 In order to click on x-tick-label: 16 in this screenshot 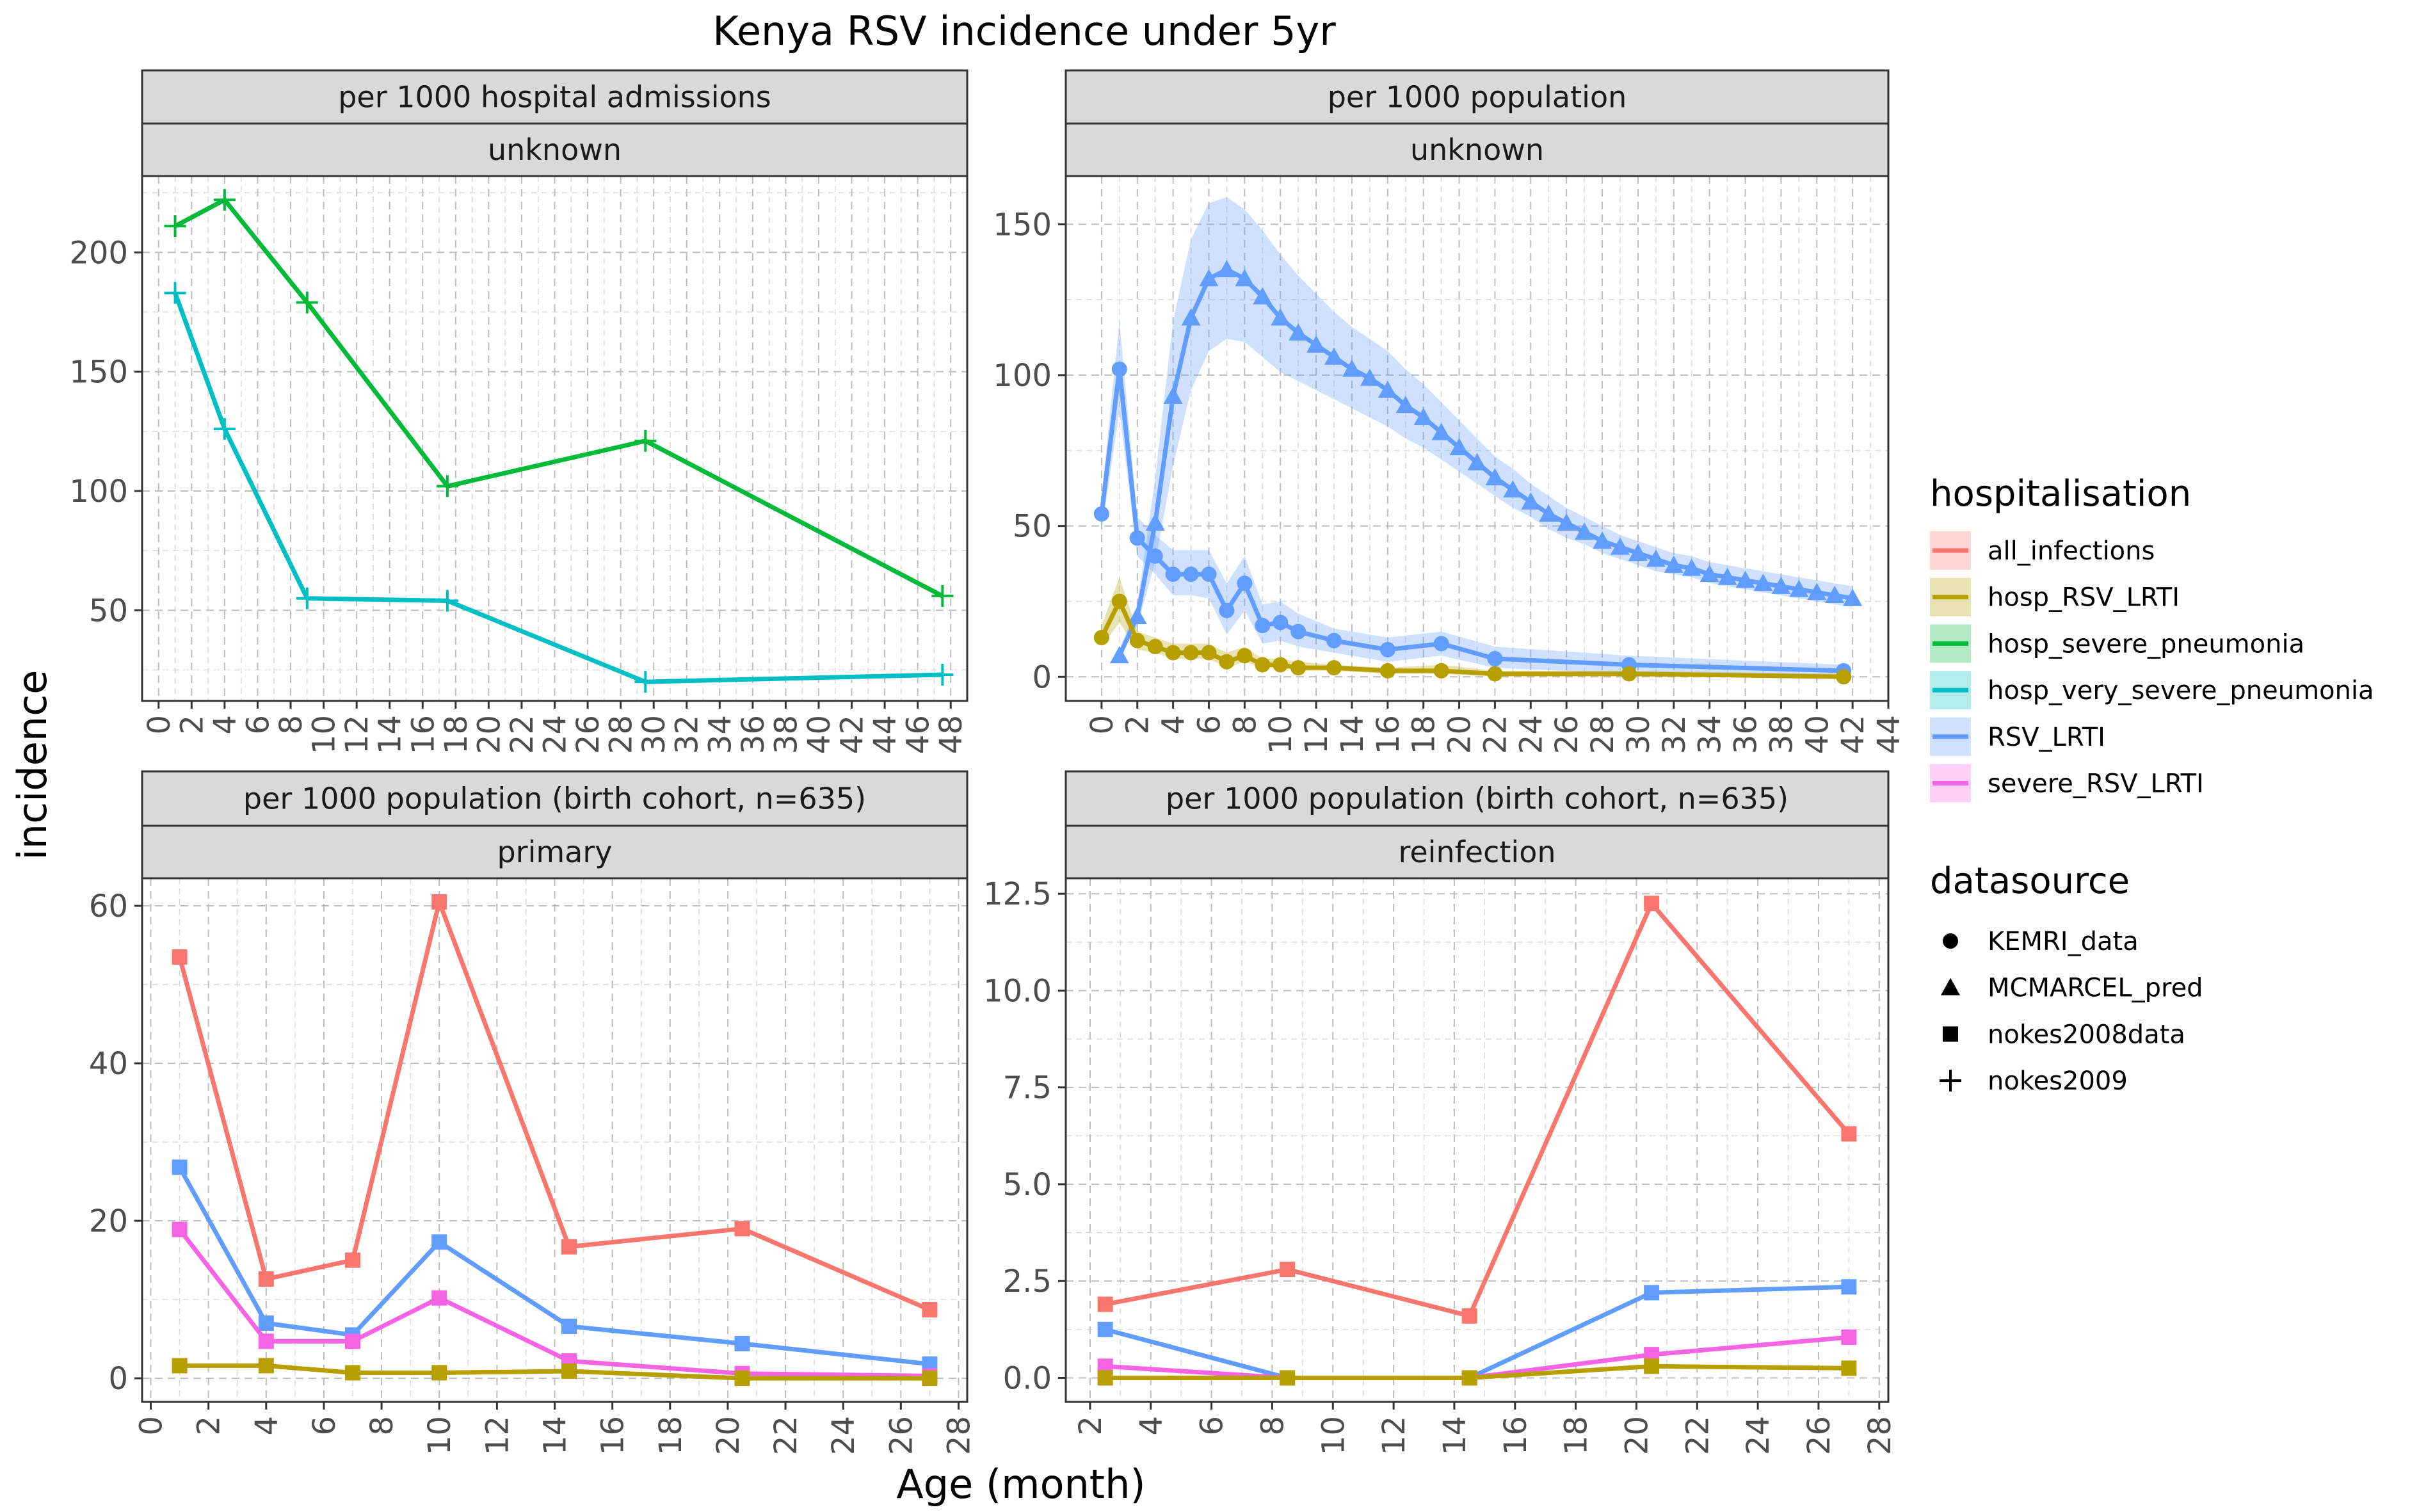, I will do `click(613, 1435)`.